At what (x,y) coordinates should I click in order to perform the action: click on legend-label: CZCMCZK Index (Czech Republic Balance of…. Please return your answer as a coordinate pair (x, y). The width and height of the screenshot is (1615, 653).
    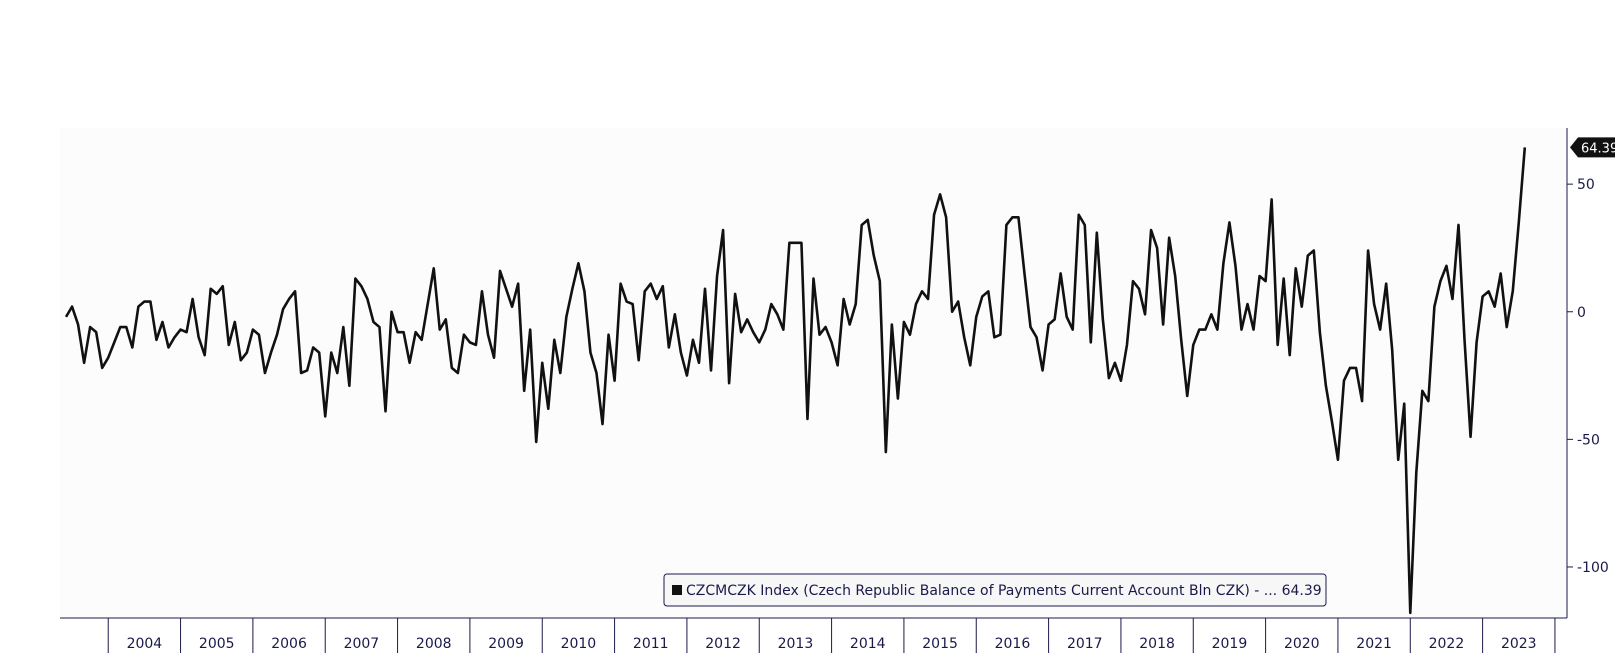
    Looking at the image, I should click on (1004, 591).